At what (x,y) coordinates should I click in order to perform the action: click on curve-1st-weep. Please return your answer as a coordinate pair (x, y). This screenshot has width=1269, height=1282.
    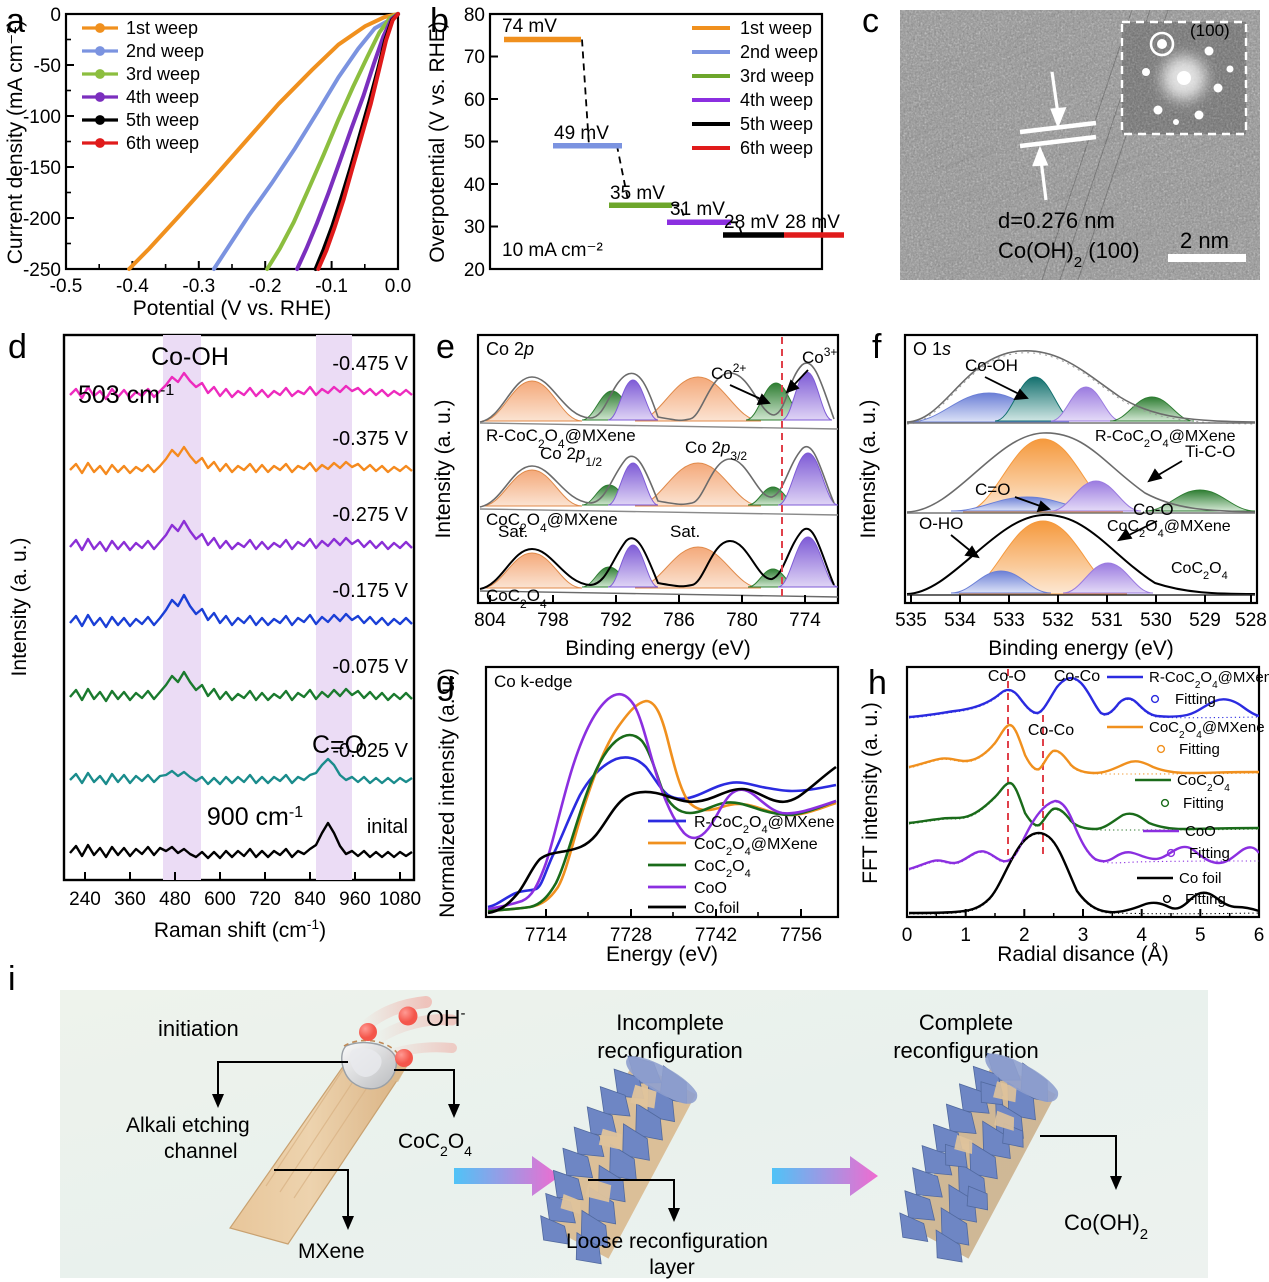
    Looking at the image, I should click on (263, 141).